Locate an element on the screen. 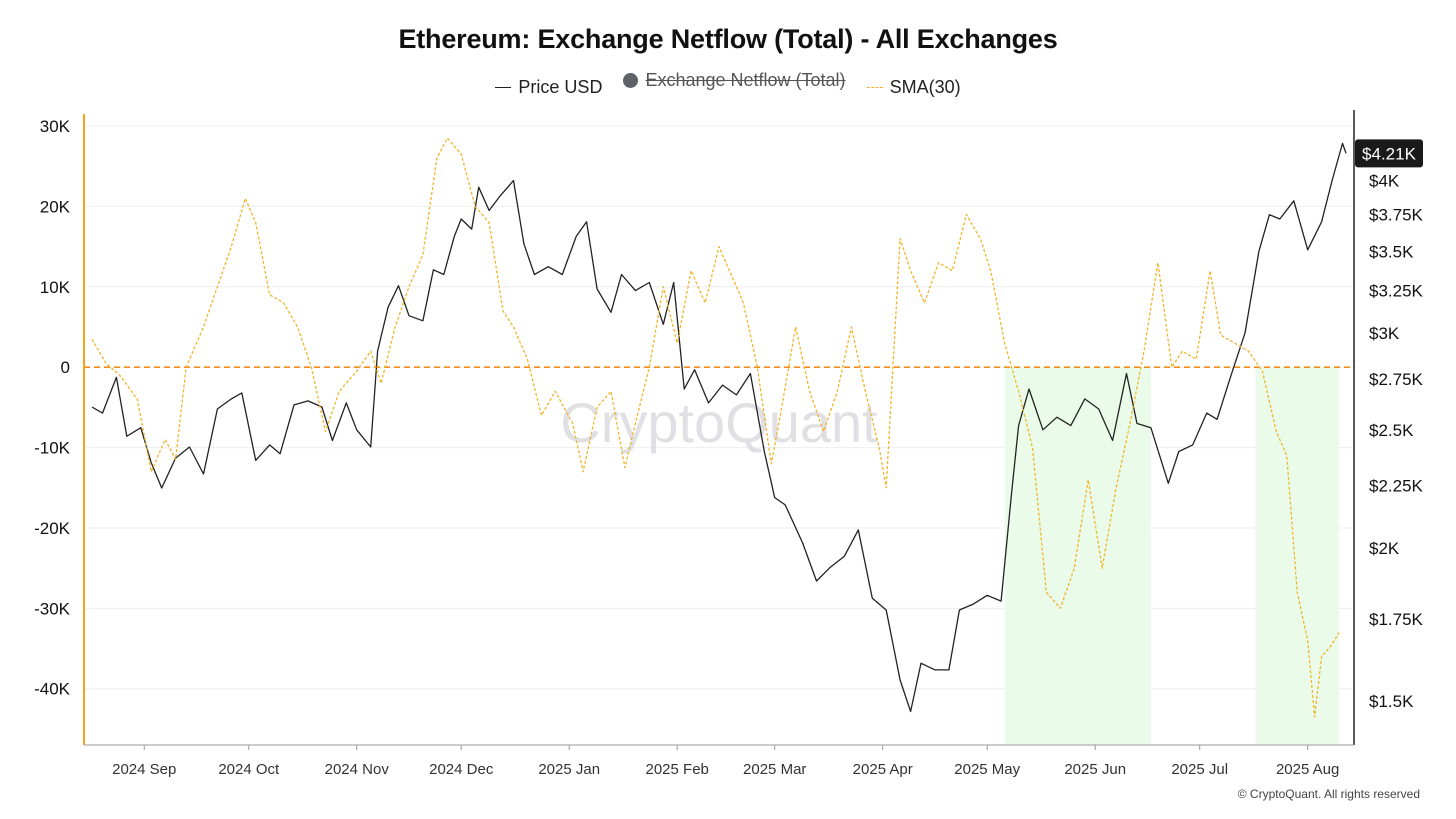 Image resolution: width=1456 pixels, height=819 pixels. left-tick-label: 20K is located at coordinates (55, 206).